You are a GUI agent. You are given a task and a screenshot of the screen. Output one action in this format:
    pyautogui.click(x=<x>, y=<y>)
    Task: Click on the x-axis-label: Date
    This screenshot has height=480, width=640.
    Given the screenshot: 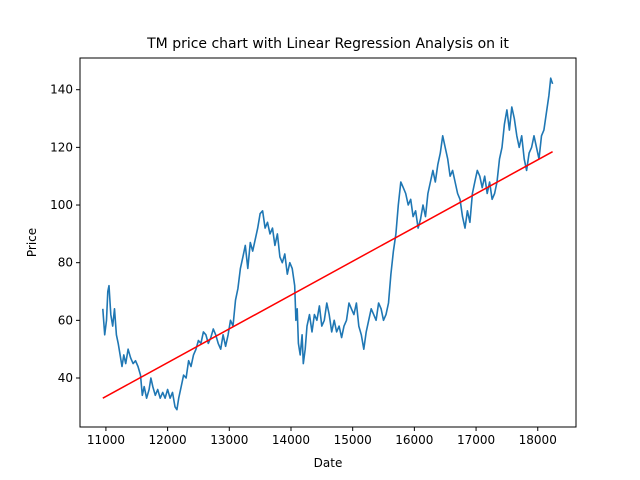 What is the action you would take?
    pyautogui.click(x=328, y=463)
    